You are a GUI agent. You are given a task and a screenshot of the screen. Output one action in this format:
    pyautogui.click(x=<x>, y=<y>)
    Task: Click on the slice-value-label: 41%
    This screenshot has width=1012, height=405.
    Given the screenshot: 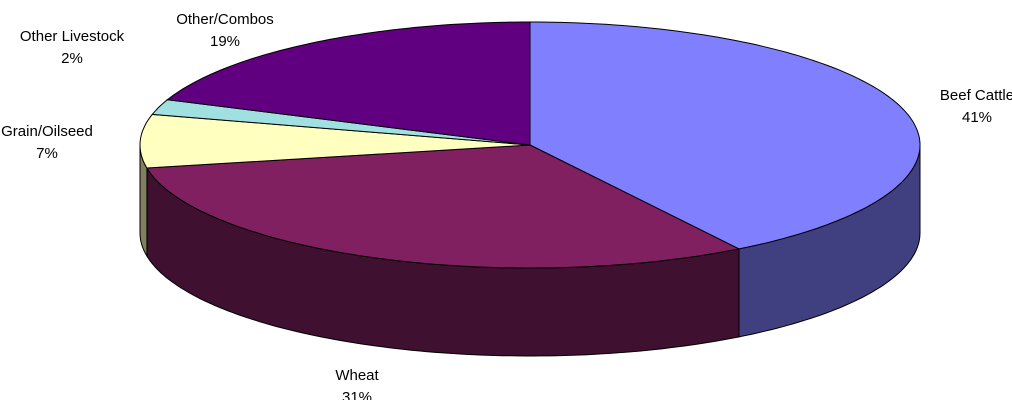 What is the action you would take?
    pyautogui.click(x=977, y=117)
    